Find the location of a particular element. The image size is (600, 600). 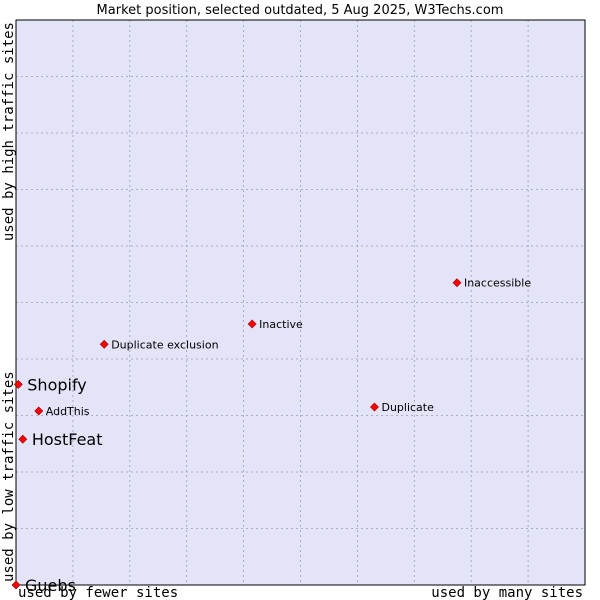

point-label-hostfeat: HostFeat is located at coordinates (67, 439).